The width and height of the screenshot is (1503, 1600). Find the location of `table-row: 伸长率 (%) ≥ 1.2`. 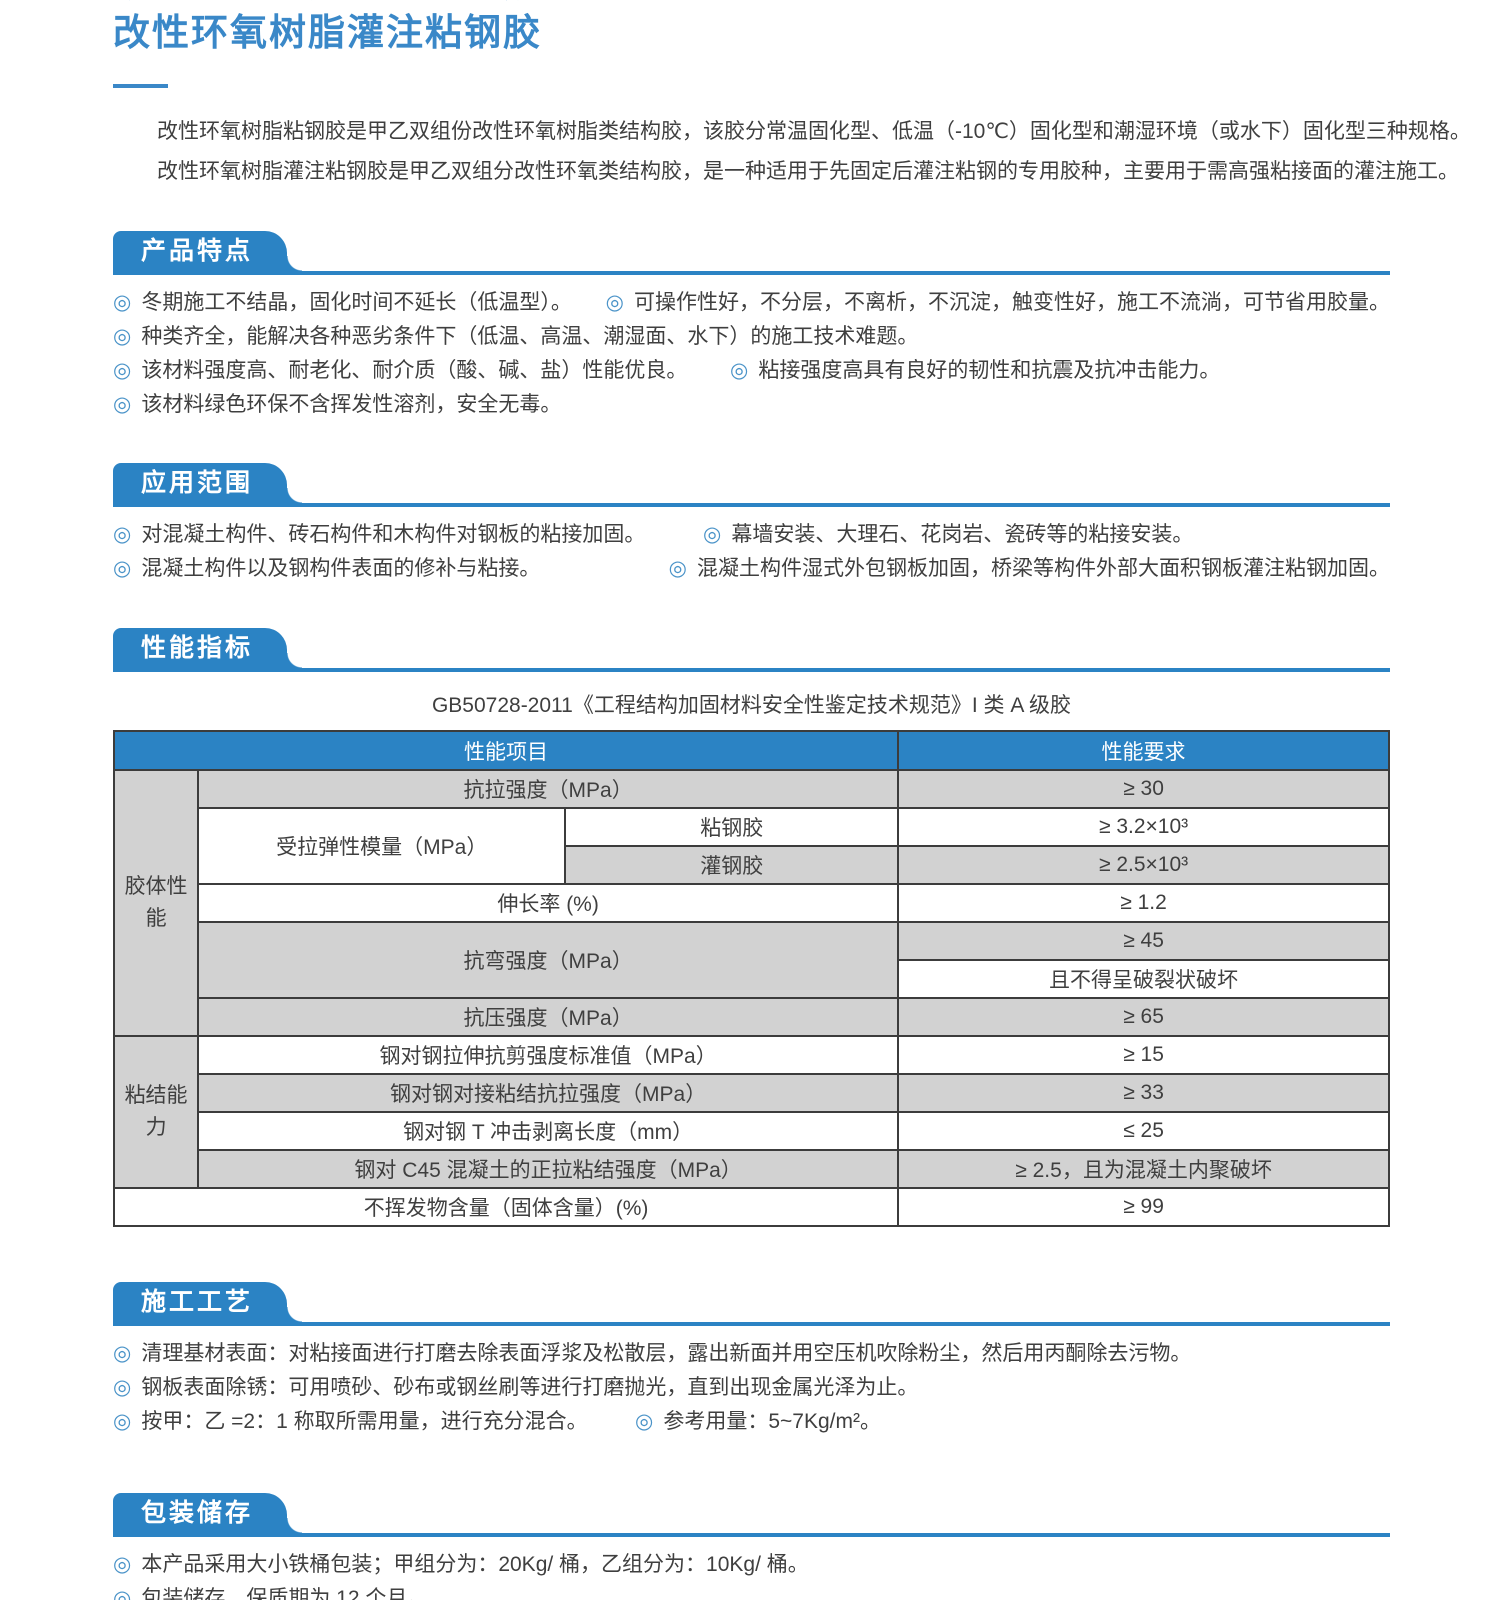

table-row: 伸长率 (%) ≥ 1.2 is located at coordinates (752, 903).